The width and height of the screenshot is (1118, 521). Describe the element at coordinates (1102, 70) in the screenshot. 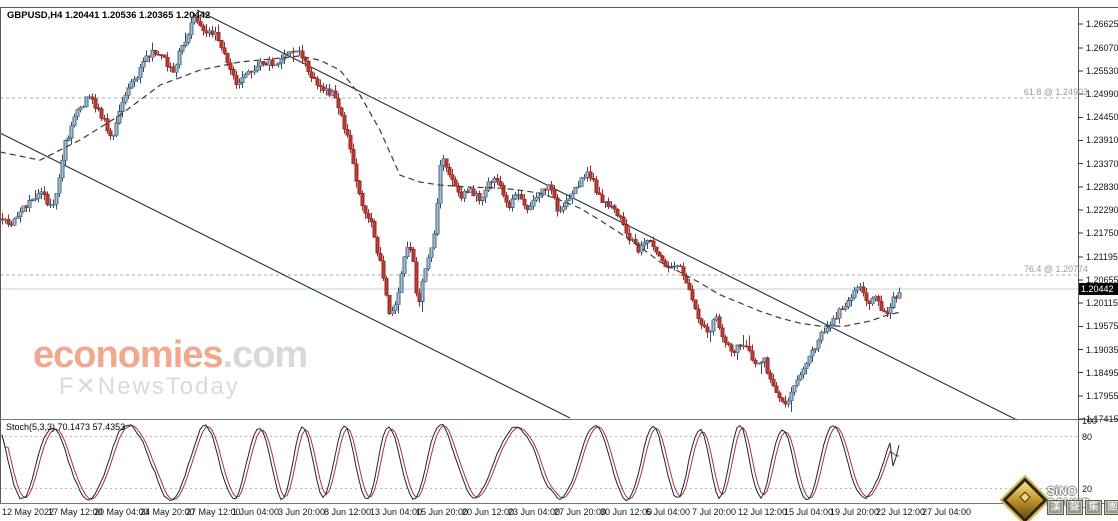

I see `price-tick-label: 1.25530` at that location.